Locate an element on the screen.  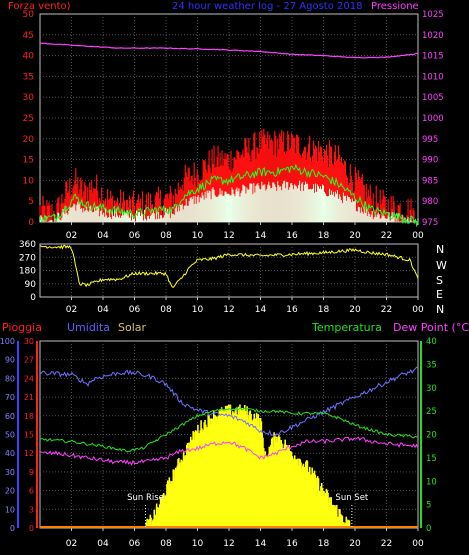
panel1-y-right-tick-label: 1005 is located at coordinates (433, 98).